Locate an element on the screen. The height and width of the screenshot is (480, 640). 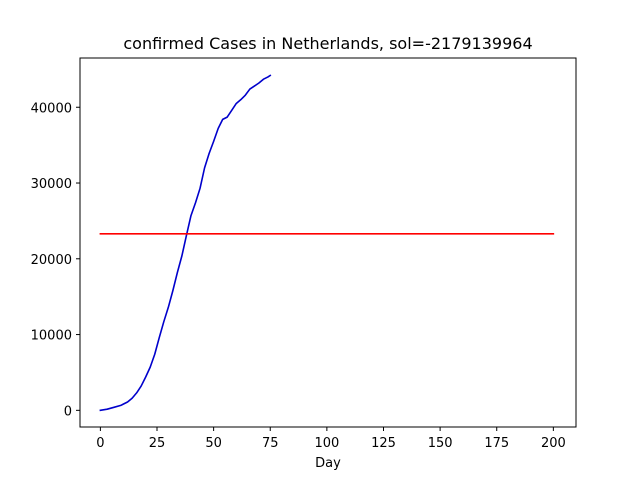
x-tick-label: 200 is located at coordinates (553, 443).